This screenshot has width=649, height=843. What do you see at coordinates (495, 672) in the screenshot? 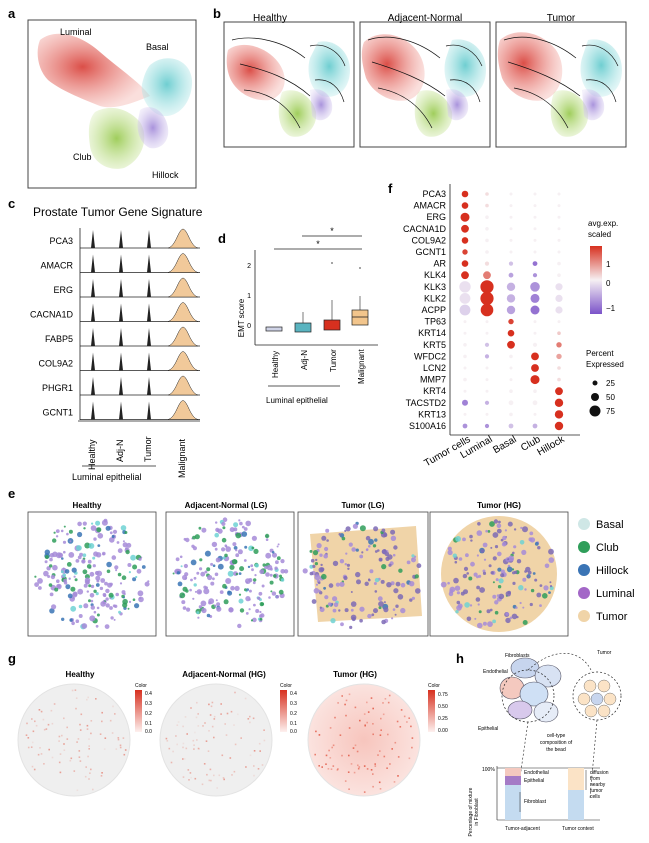
I see `cell-label-endothelial: Endothelial` at bounding box center [495, 672].